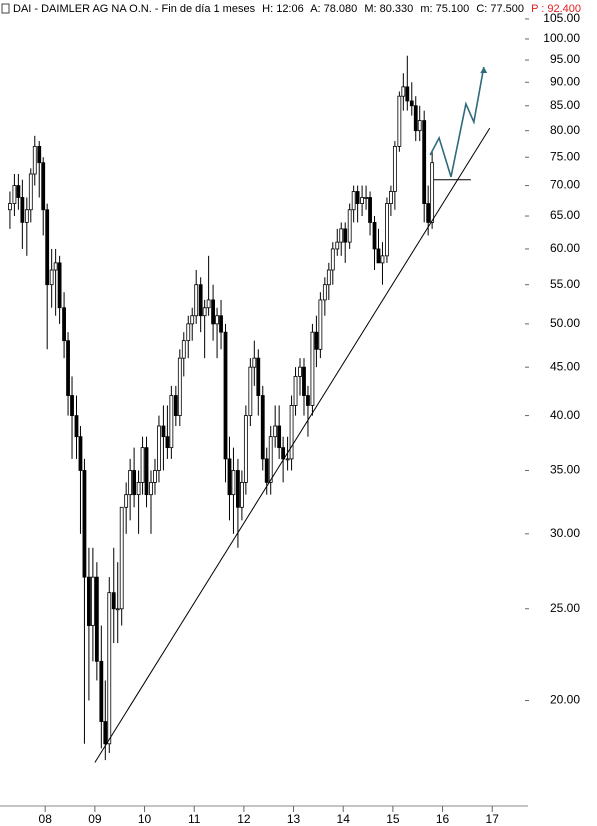  Describe the element at coordinates (565, 185) in the screenshot. I see `y-tick-label: 70.00` at that location.